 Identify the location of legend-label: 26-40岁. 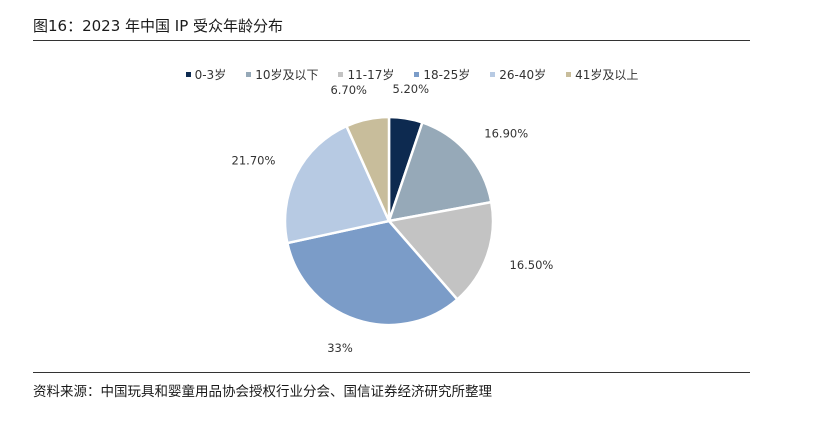
(523, 75).